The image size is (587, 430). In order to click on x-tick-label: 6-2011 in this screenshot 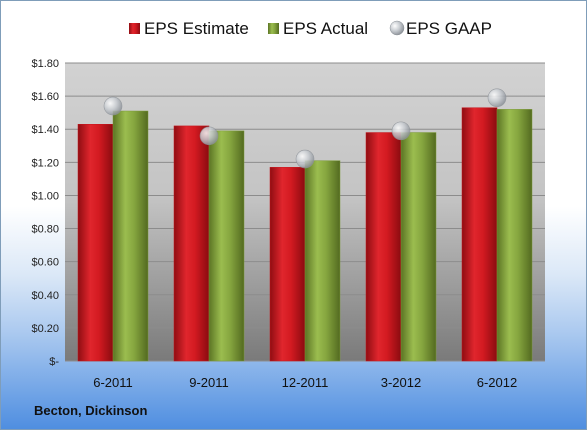, I will do `click(113, 382)`.